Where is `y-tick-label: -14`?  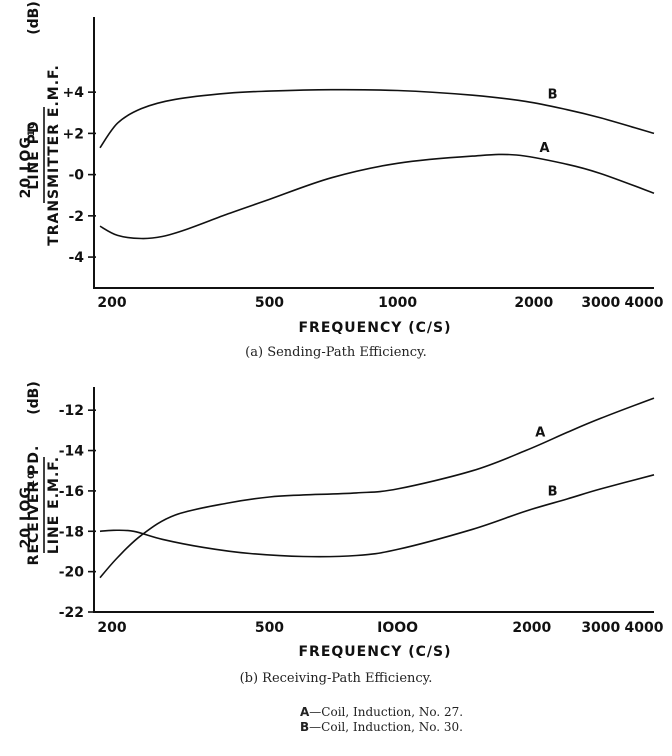 y-tick-label: -14 is located at coordinates (72, 452).